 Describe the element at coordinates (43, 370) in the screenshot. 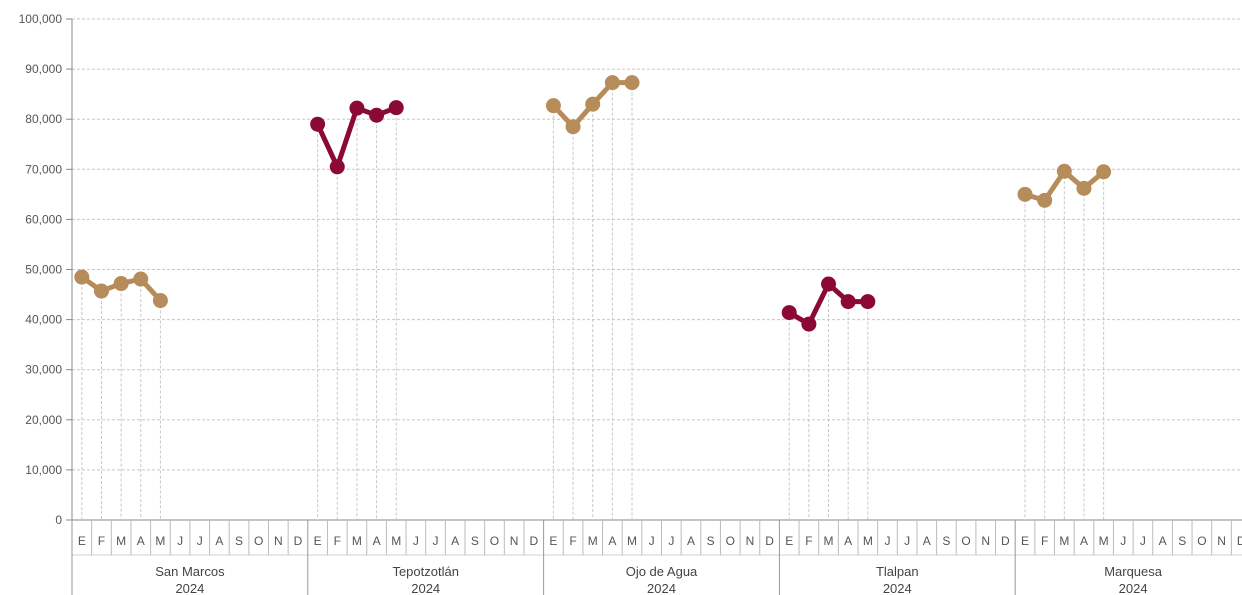

I see `y-tick-label: 30,000` at that location.